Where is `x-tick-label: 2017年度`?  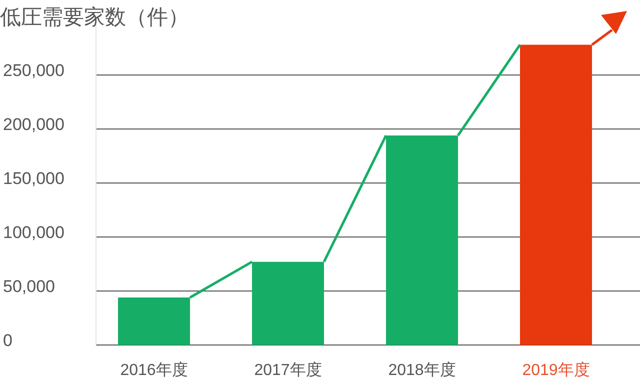 x-tick-label: 2017年度 is located at coordinates (288, 369).